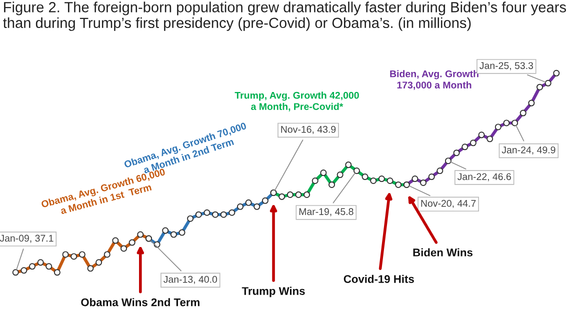 The width and height of the screenshot is (572, 326). I want to click on text: Obama Wins 2nd Term, so click(140, 302).